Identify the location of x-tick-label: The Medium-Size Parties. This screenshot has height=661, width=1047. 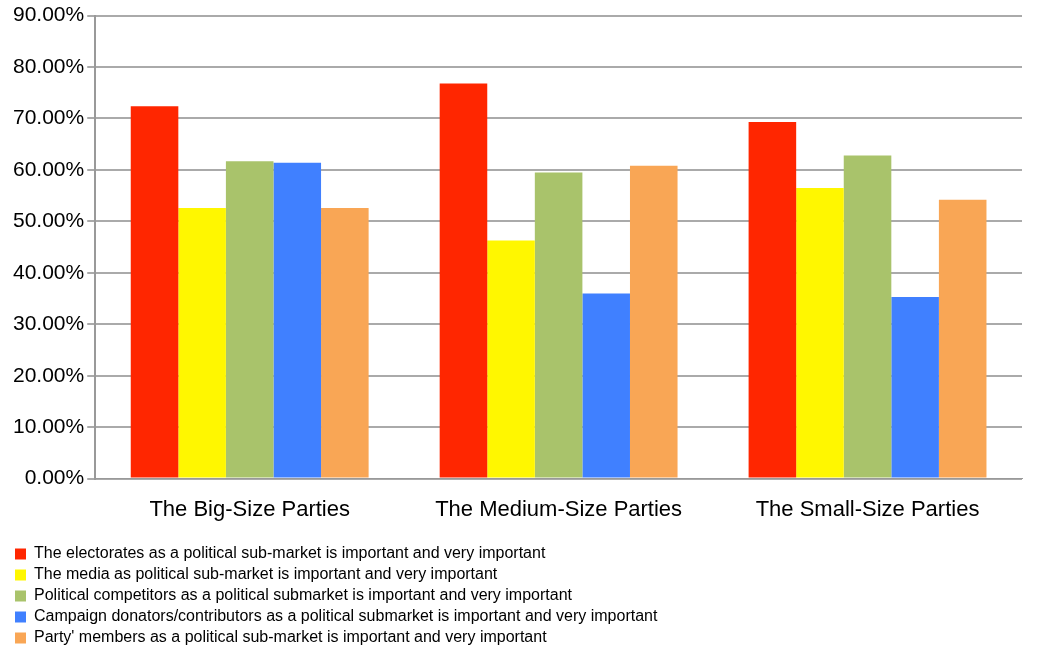
(559, 508).